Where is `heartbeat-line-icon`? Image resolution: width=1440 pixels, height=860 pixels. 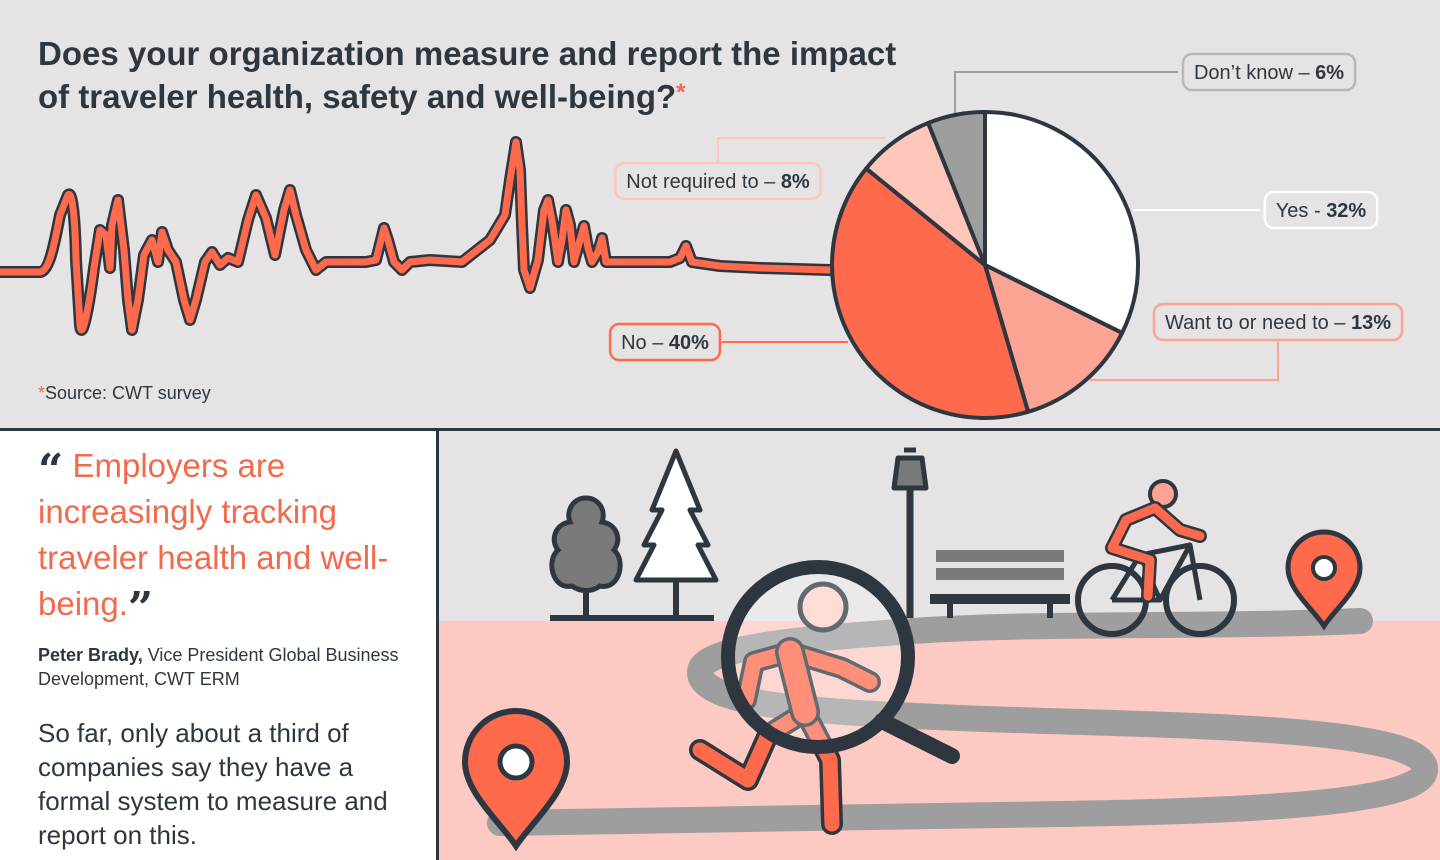
heartbeat-line-icon is located at coordinates (418, 236).